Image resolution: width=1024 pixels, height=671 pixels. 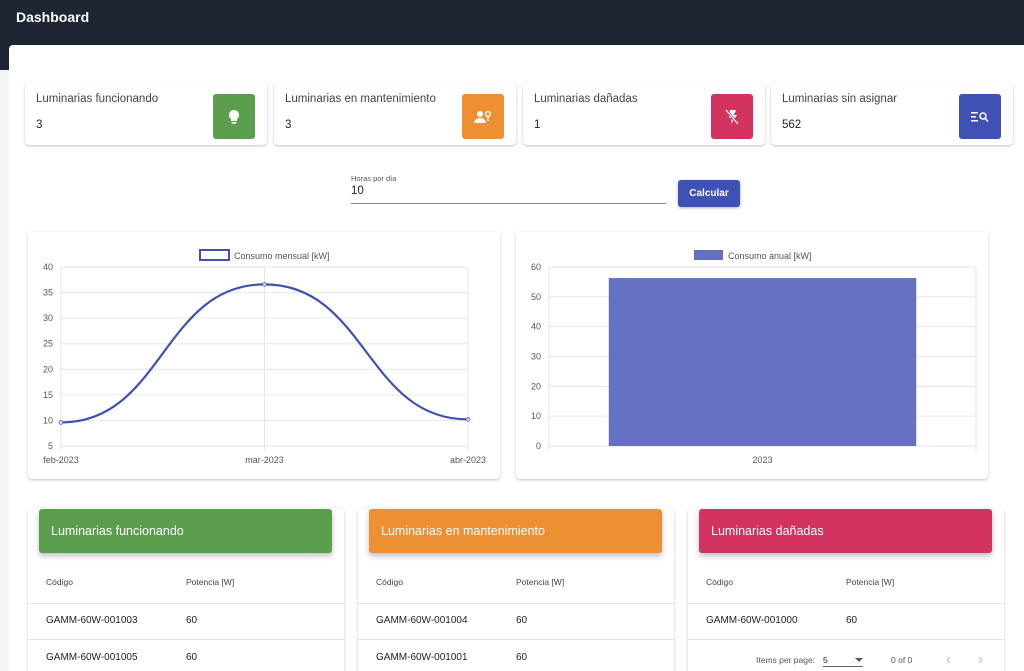 What do you see at coordinates (395, 114) in the screenshot?
I see `stat-card-maintenance: Luminarias en mantenimiento 3` at bounding box center [395, 114].